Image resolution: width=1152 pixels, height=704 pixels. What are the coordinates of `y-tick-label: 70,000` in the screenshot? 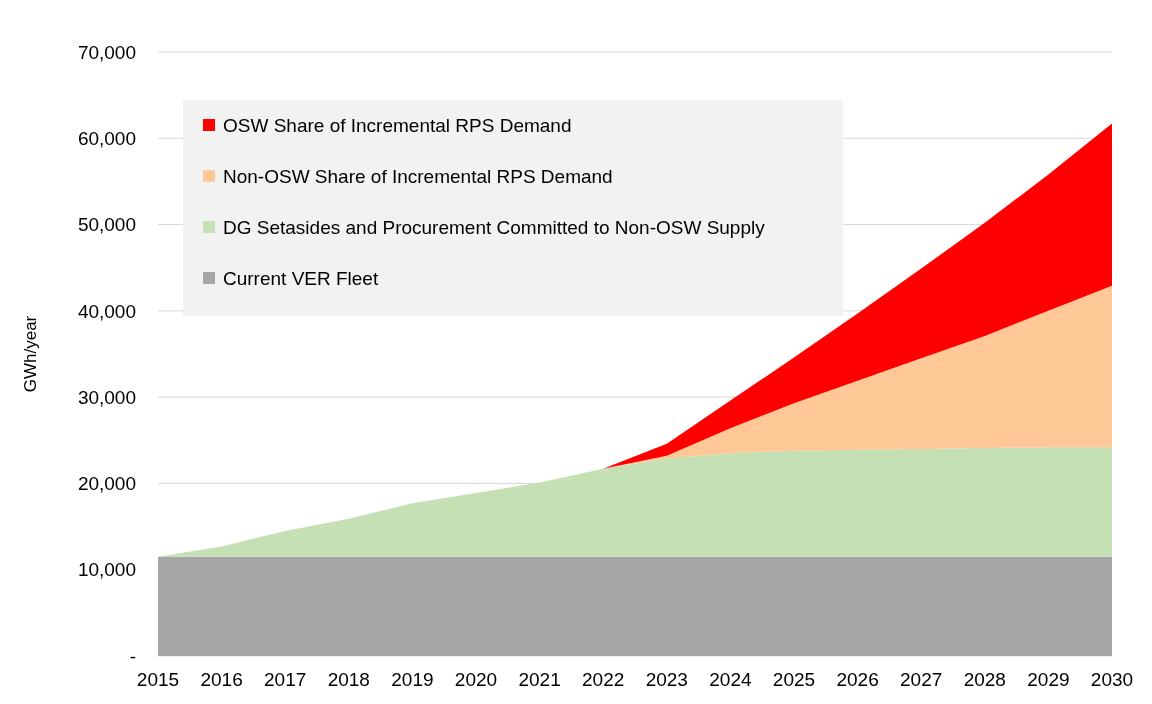 It's located at (106, 52).